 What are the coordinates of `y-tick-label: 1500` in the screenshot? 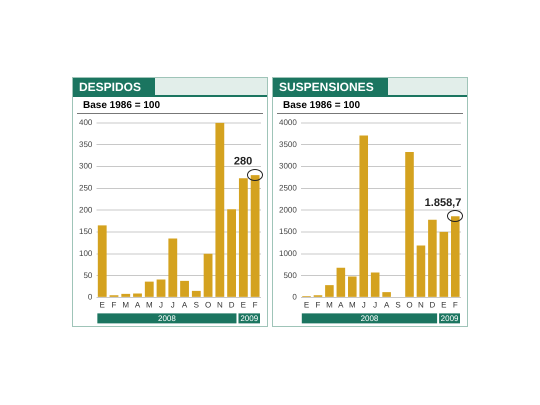 It's located at (288, 231).